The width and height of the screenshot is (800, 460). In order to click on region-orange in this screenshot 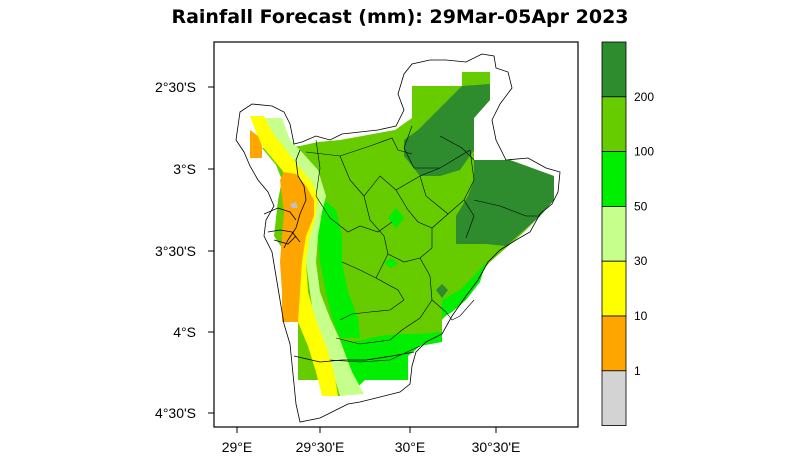, I will do `click(282, 226)`.